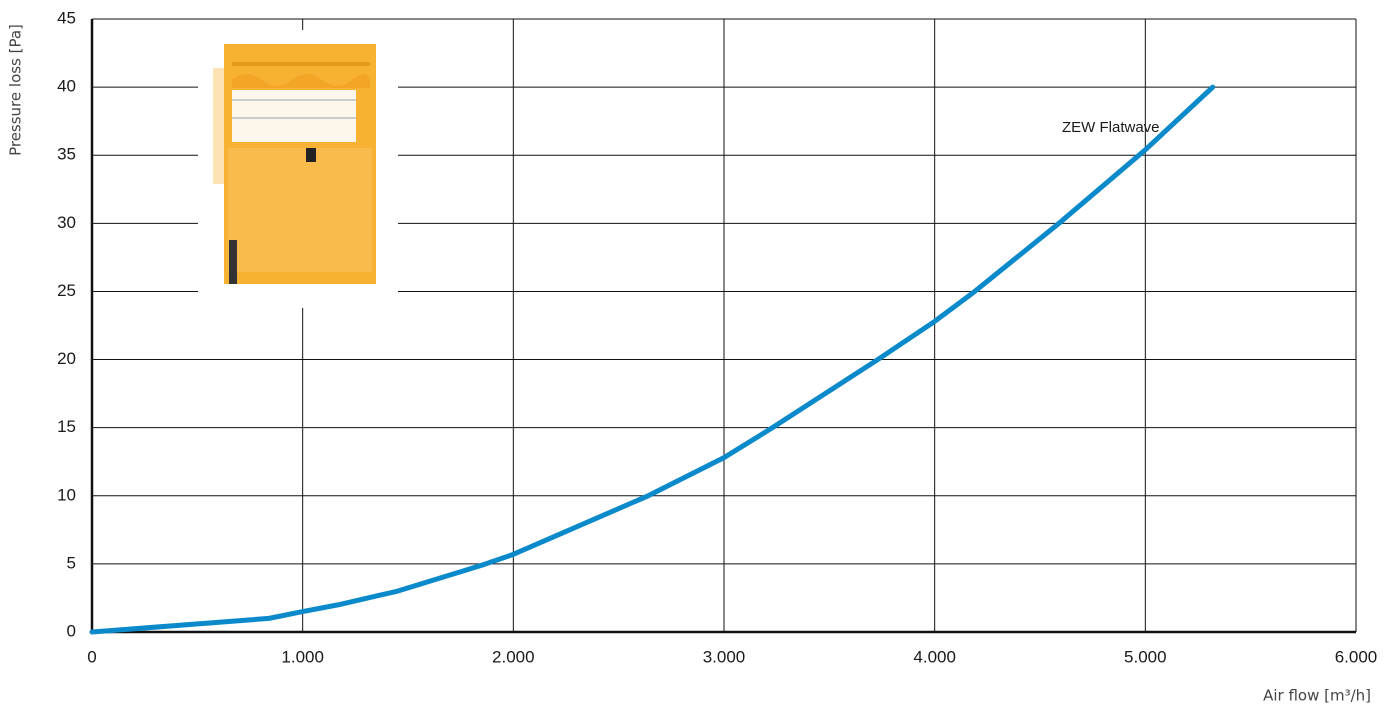 The height and width of the screenshot is (715, 1389). What do you see at coordinates (71, 562) in the screenshot?
I see `y-tick-label: 5` at bounding box center [71, 562].